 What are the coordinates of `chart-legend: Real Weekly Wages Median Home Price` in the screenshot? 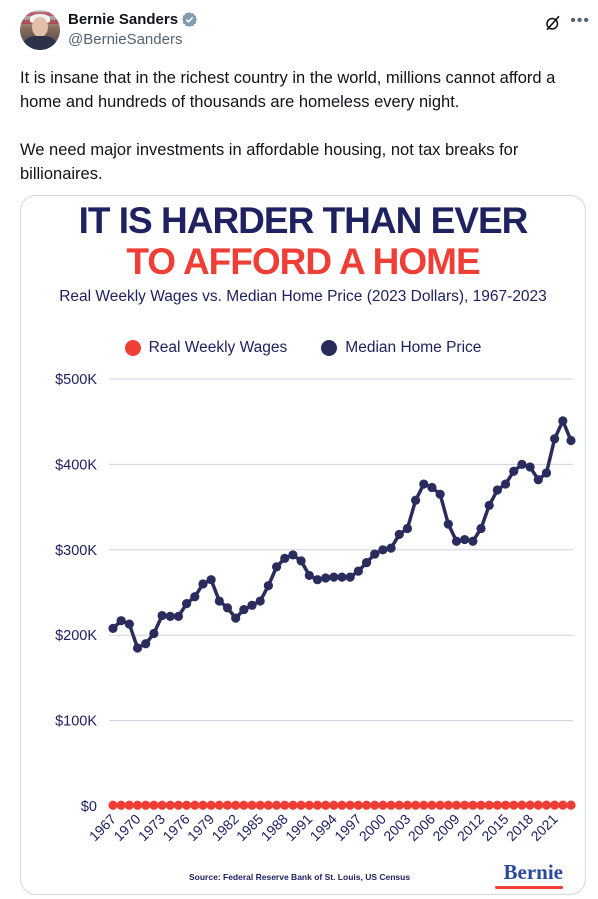 It's located at (303, 348).